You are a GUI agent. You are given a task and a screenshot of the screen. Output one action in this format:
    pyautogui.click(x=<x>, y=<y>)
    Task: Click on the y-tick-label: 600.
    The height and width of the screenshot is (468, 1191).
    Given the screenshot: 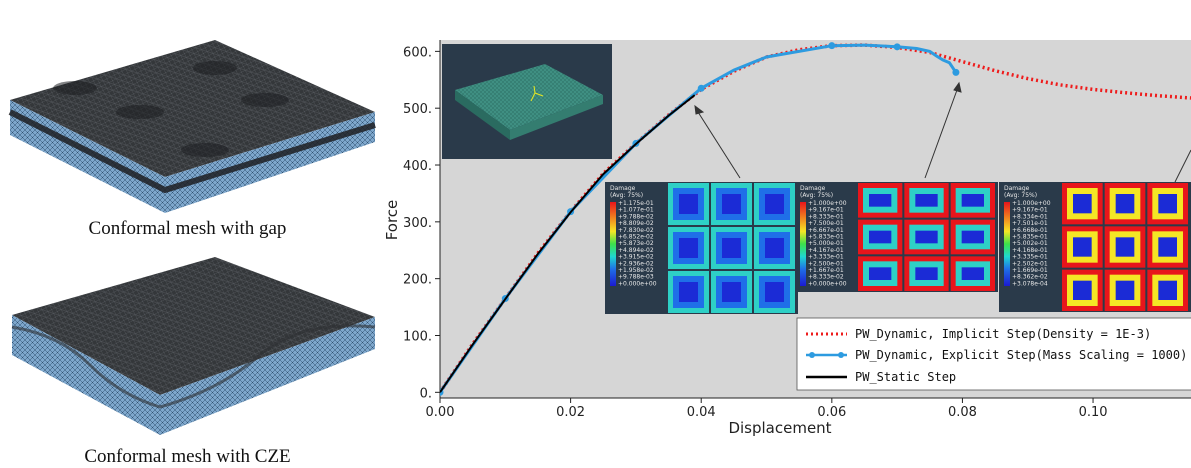 What is the action you would take?
    pyautogui.click(x=417, y=52)
    